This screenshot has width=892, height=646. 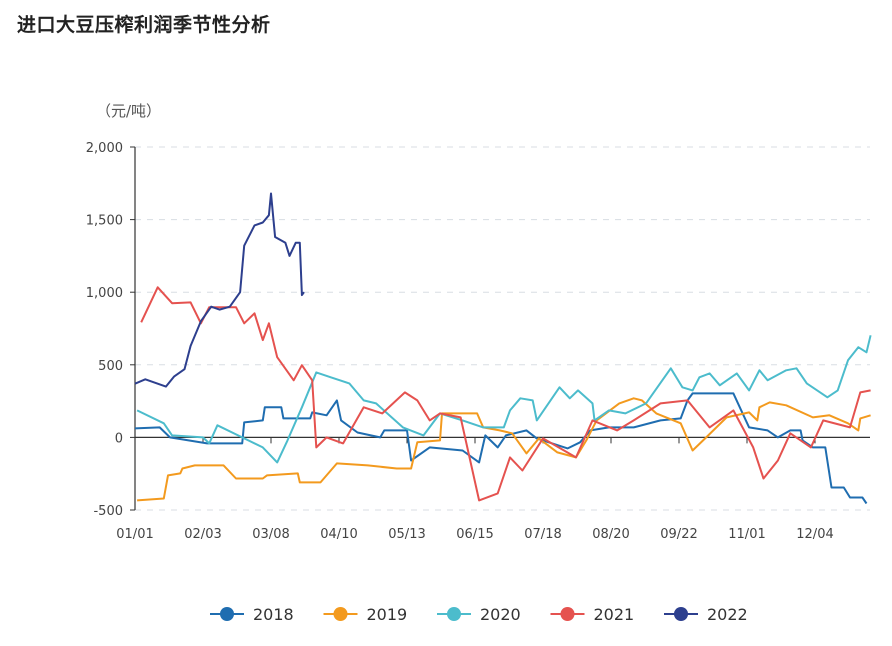 I want to click on x-tick-label: 02/03, so click(x=202, y=534).